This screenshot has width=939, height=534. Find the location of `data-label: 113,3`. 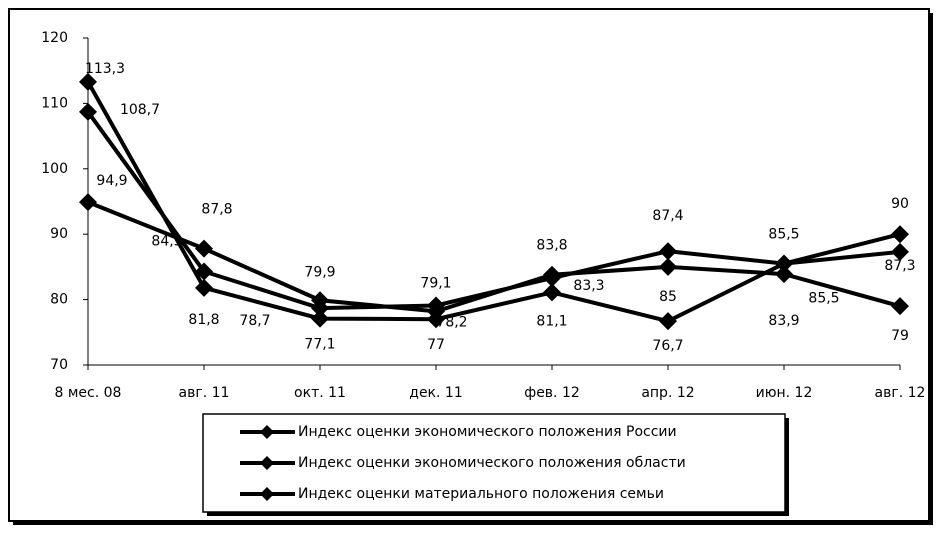

data-label: 113,3 is located at coordinates (105, 69).